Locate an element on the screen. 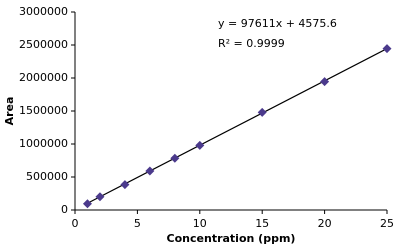 Image resolution: width=400 pixels, height=248 pixels. x-axis-label: Concentration (ppm) is located at coordinates (231, 238).